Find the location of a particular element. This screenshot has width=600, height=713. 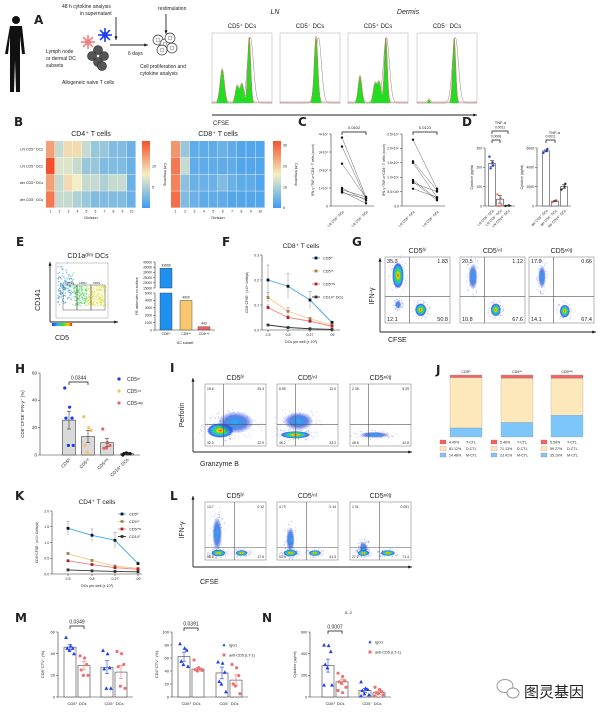

colorbar-tick: 10 is located at coordinates (154, 166).